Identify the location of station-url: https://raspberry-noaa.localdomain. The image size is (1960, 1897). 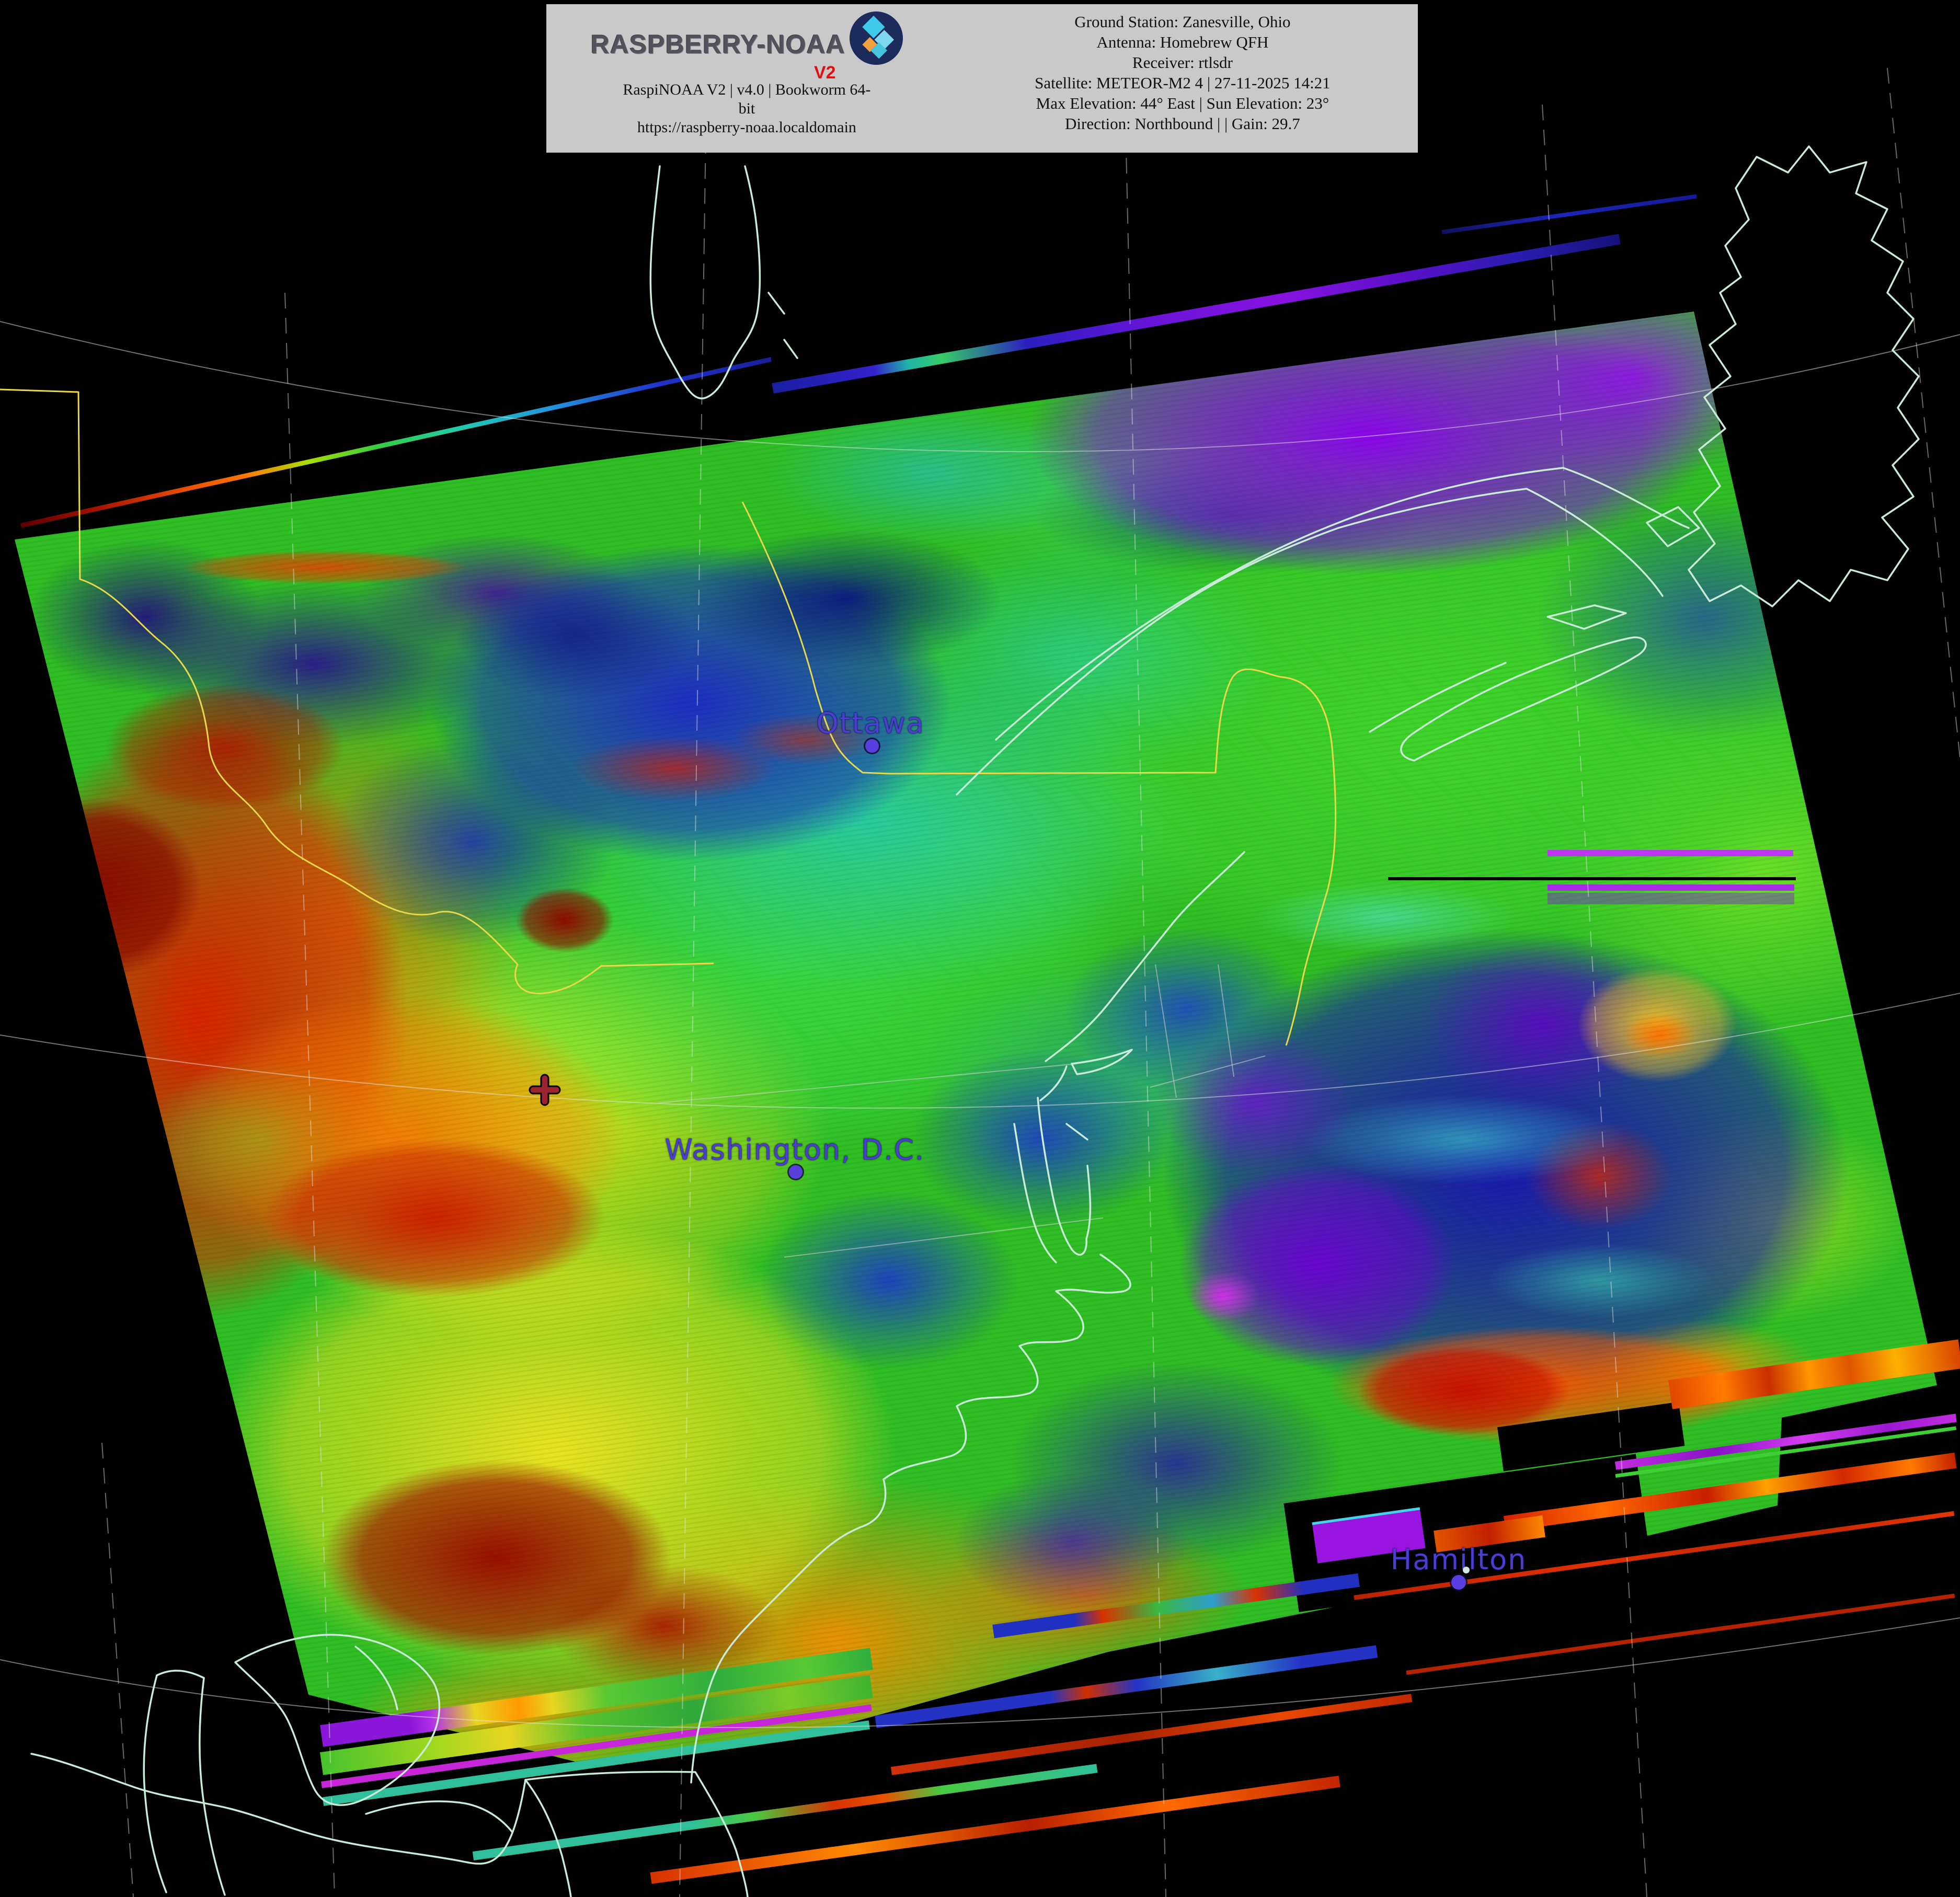
(746, 127).